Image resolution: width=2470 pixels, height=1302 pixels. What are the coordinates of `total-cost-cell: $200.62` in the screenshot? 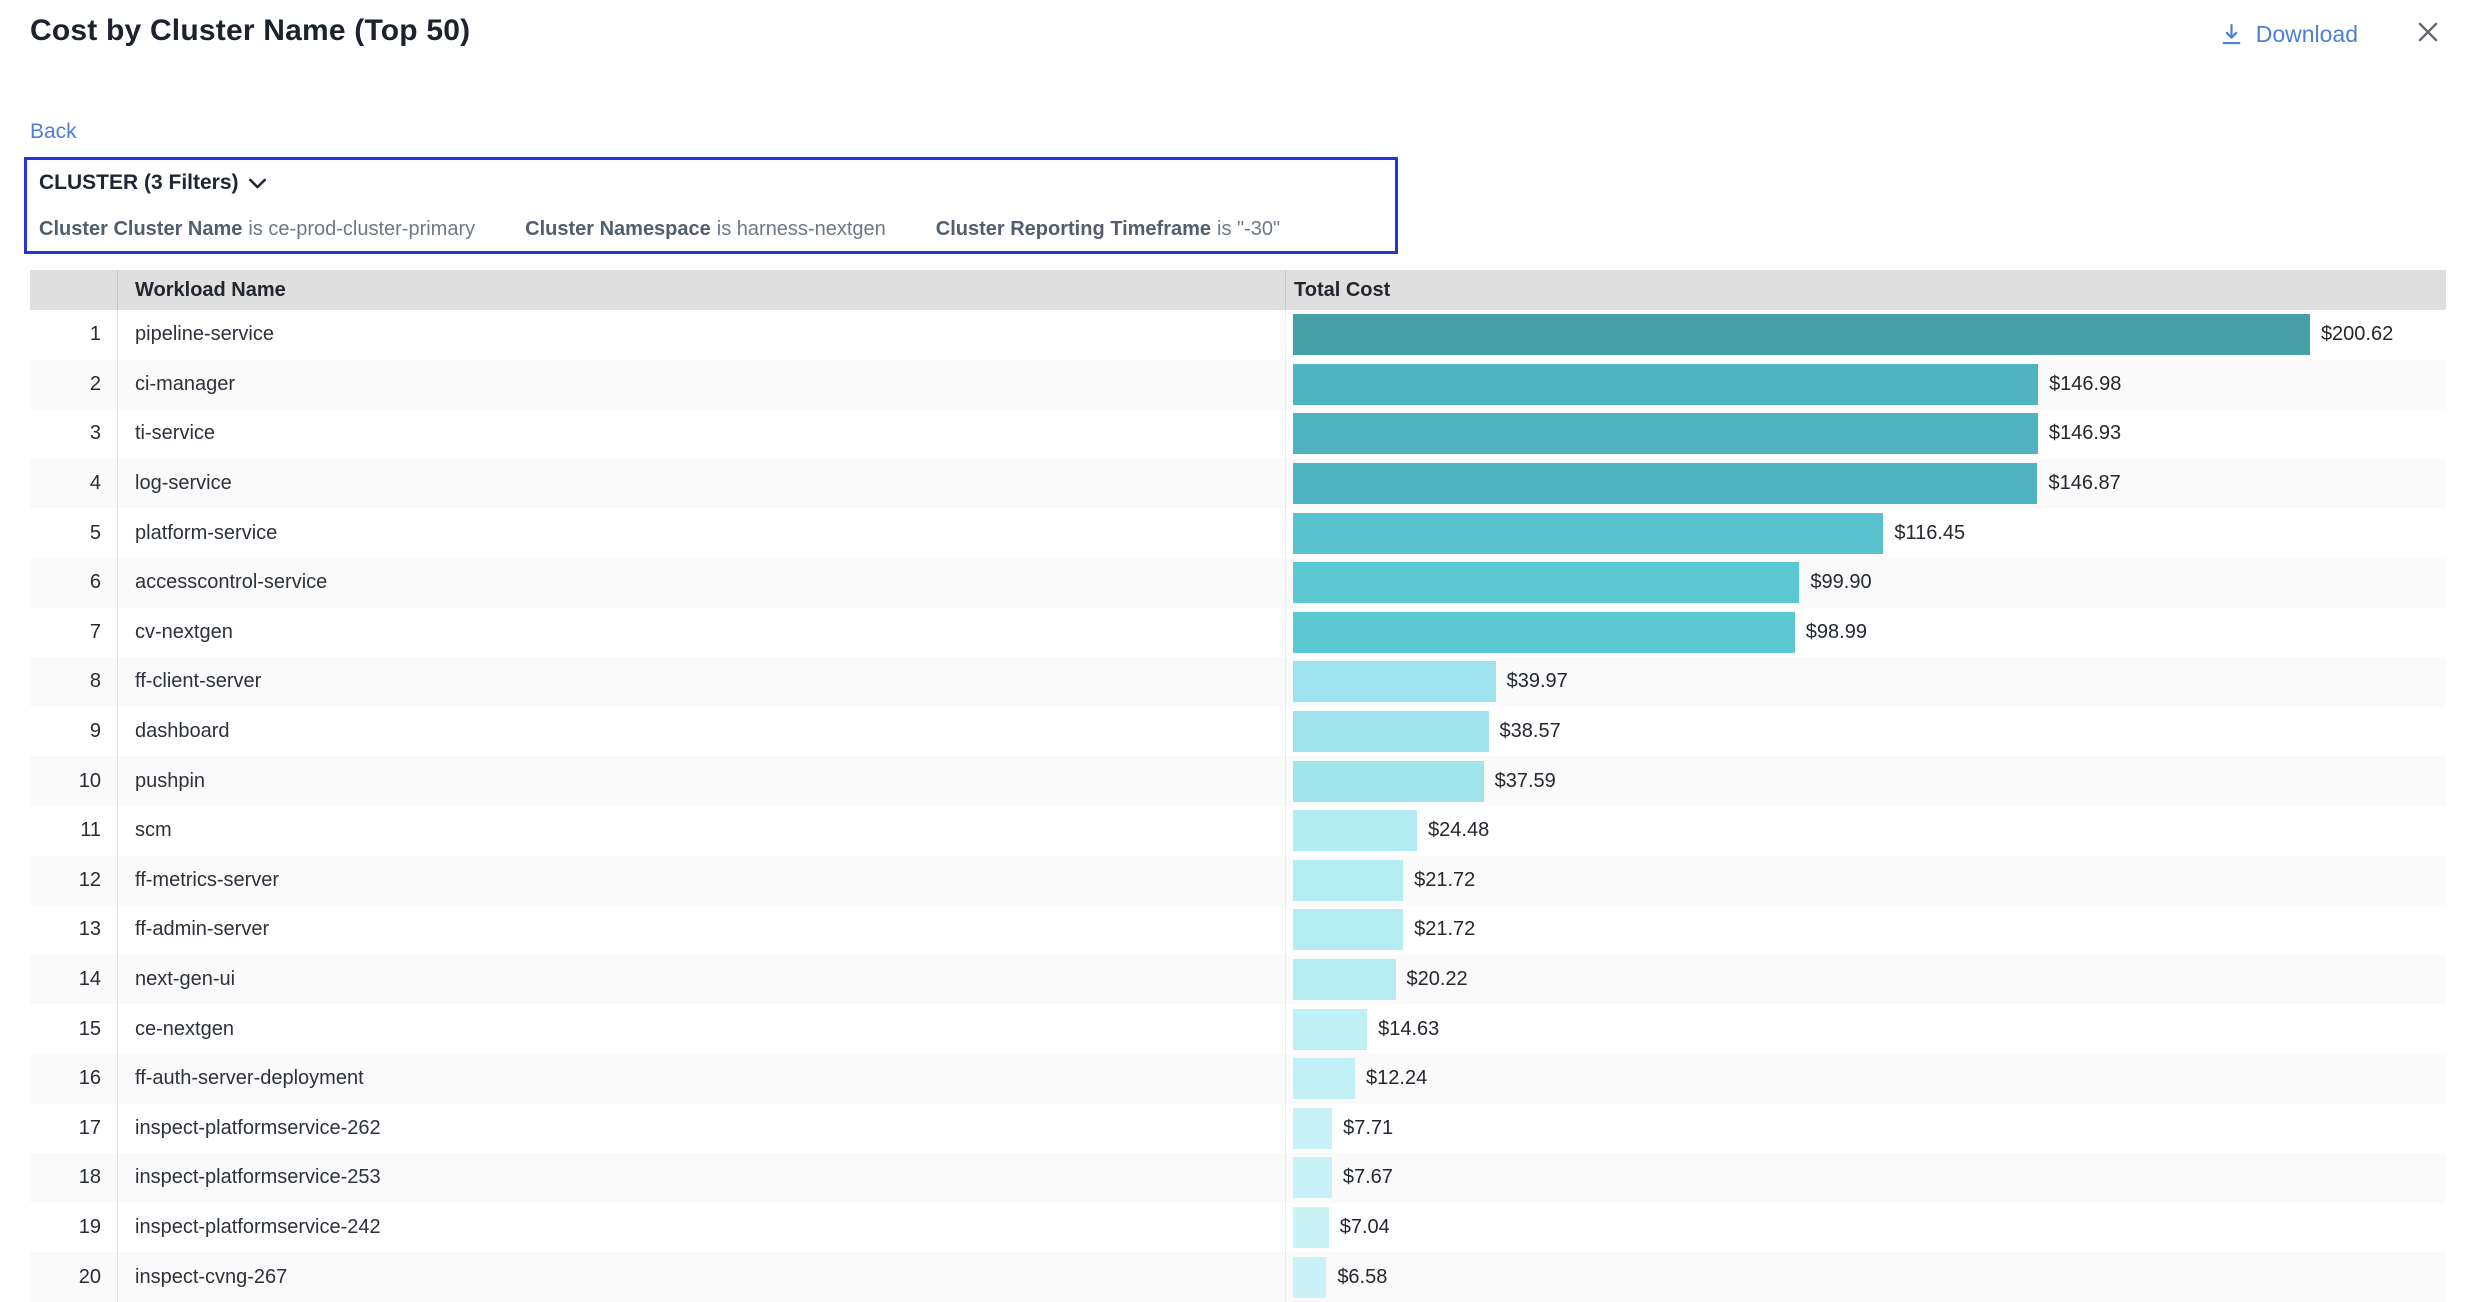 It's located at (1865, 335).